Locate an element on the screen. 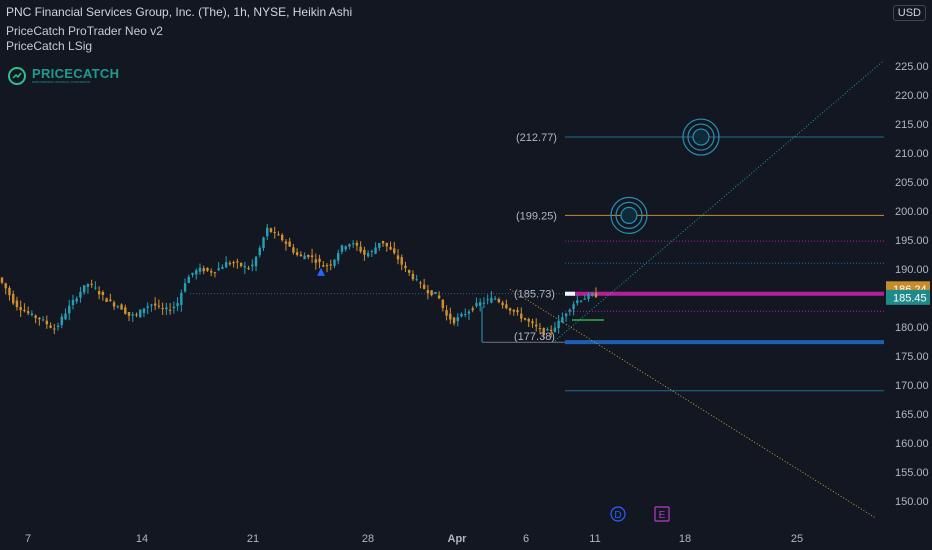 Image resolution: width=932 pixels, height=550 pixels. indicator-label-neo: PriceCatch ProTrader Neo v2 is located at coordinates (84, 31).